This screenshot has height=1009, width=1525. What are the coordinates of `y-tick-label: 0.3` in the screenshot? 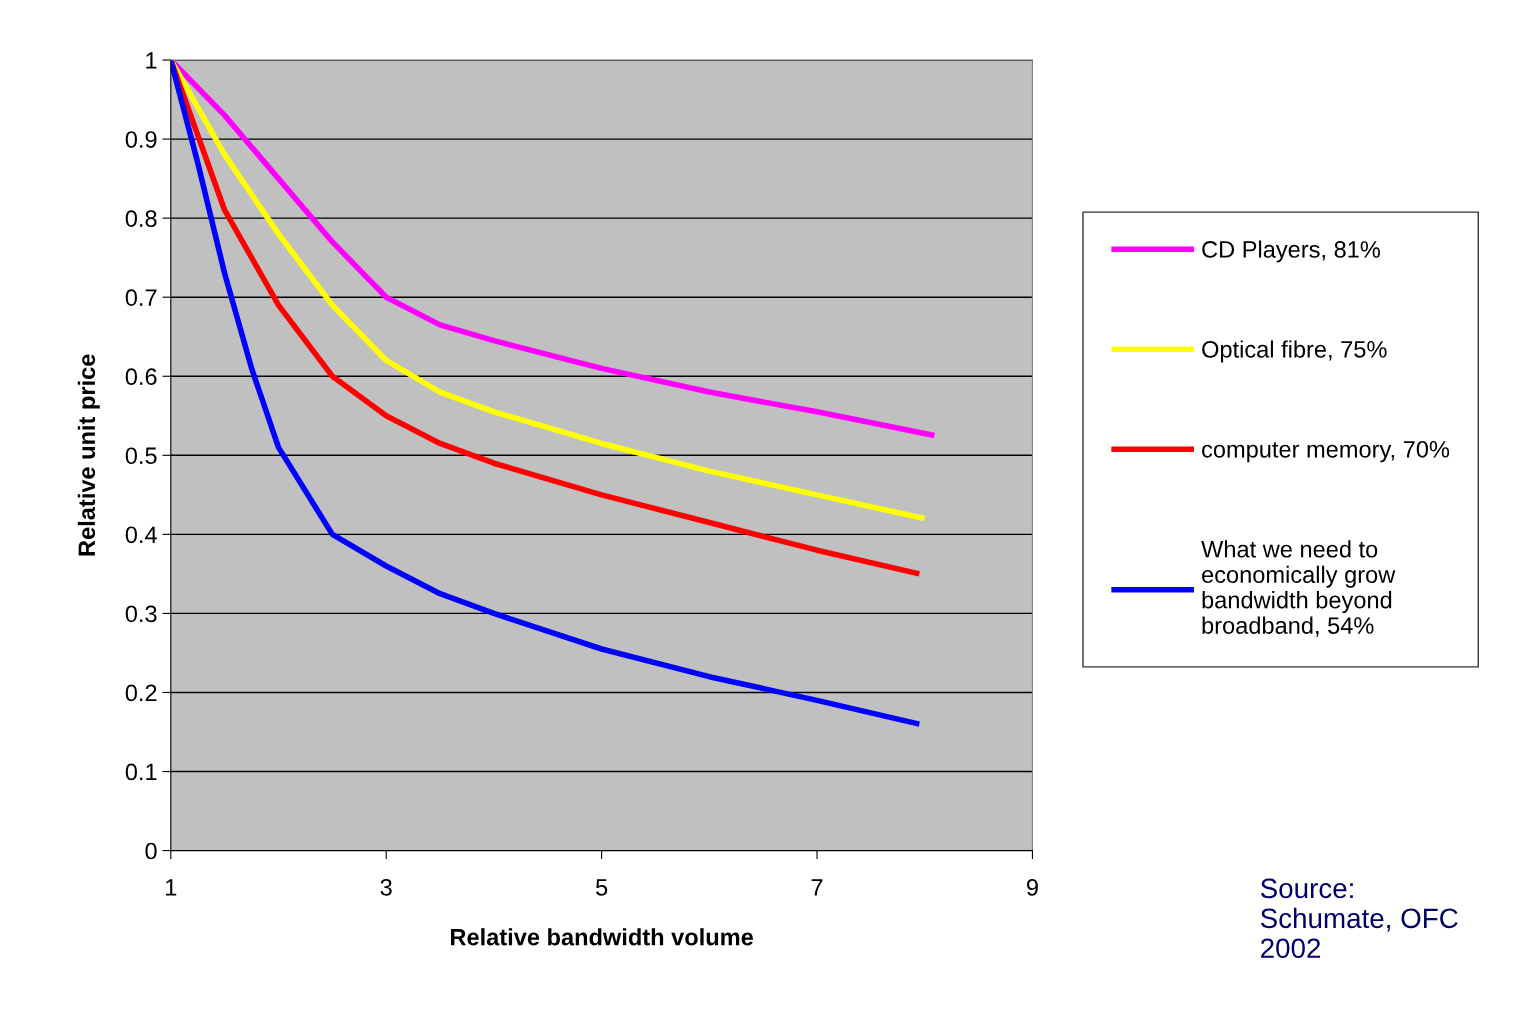 It's located at (141, 614).